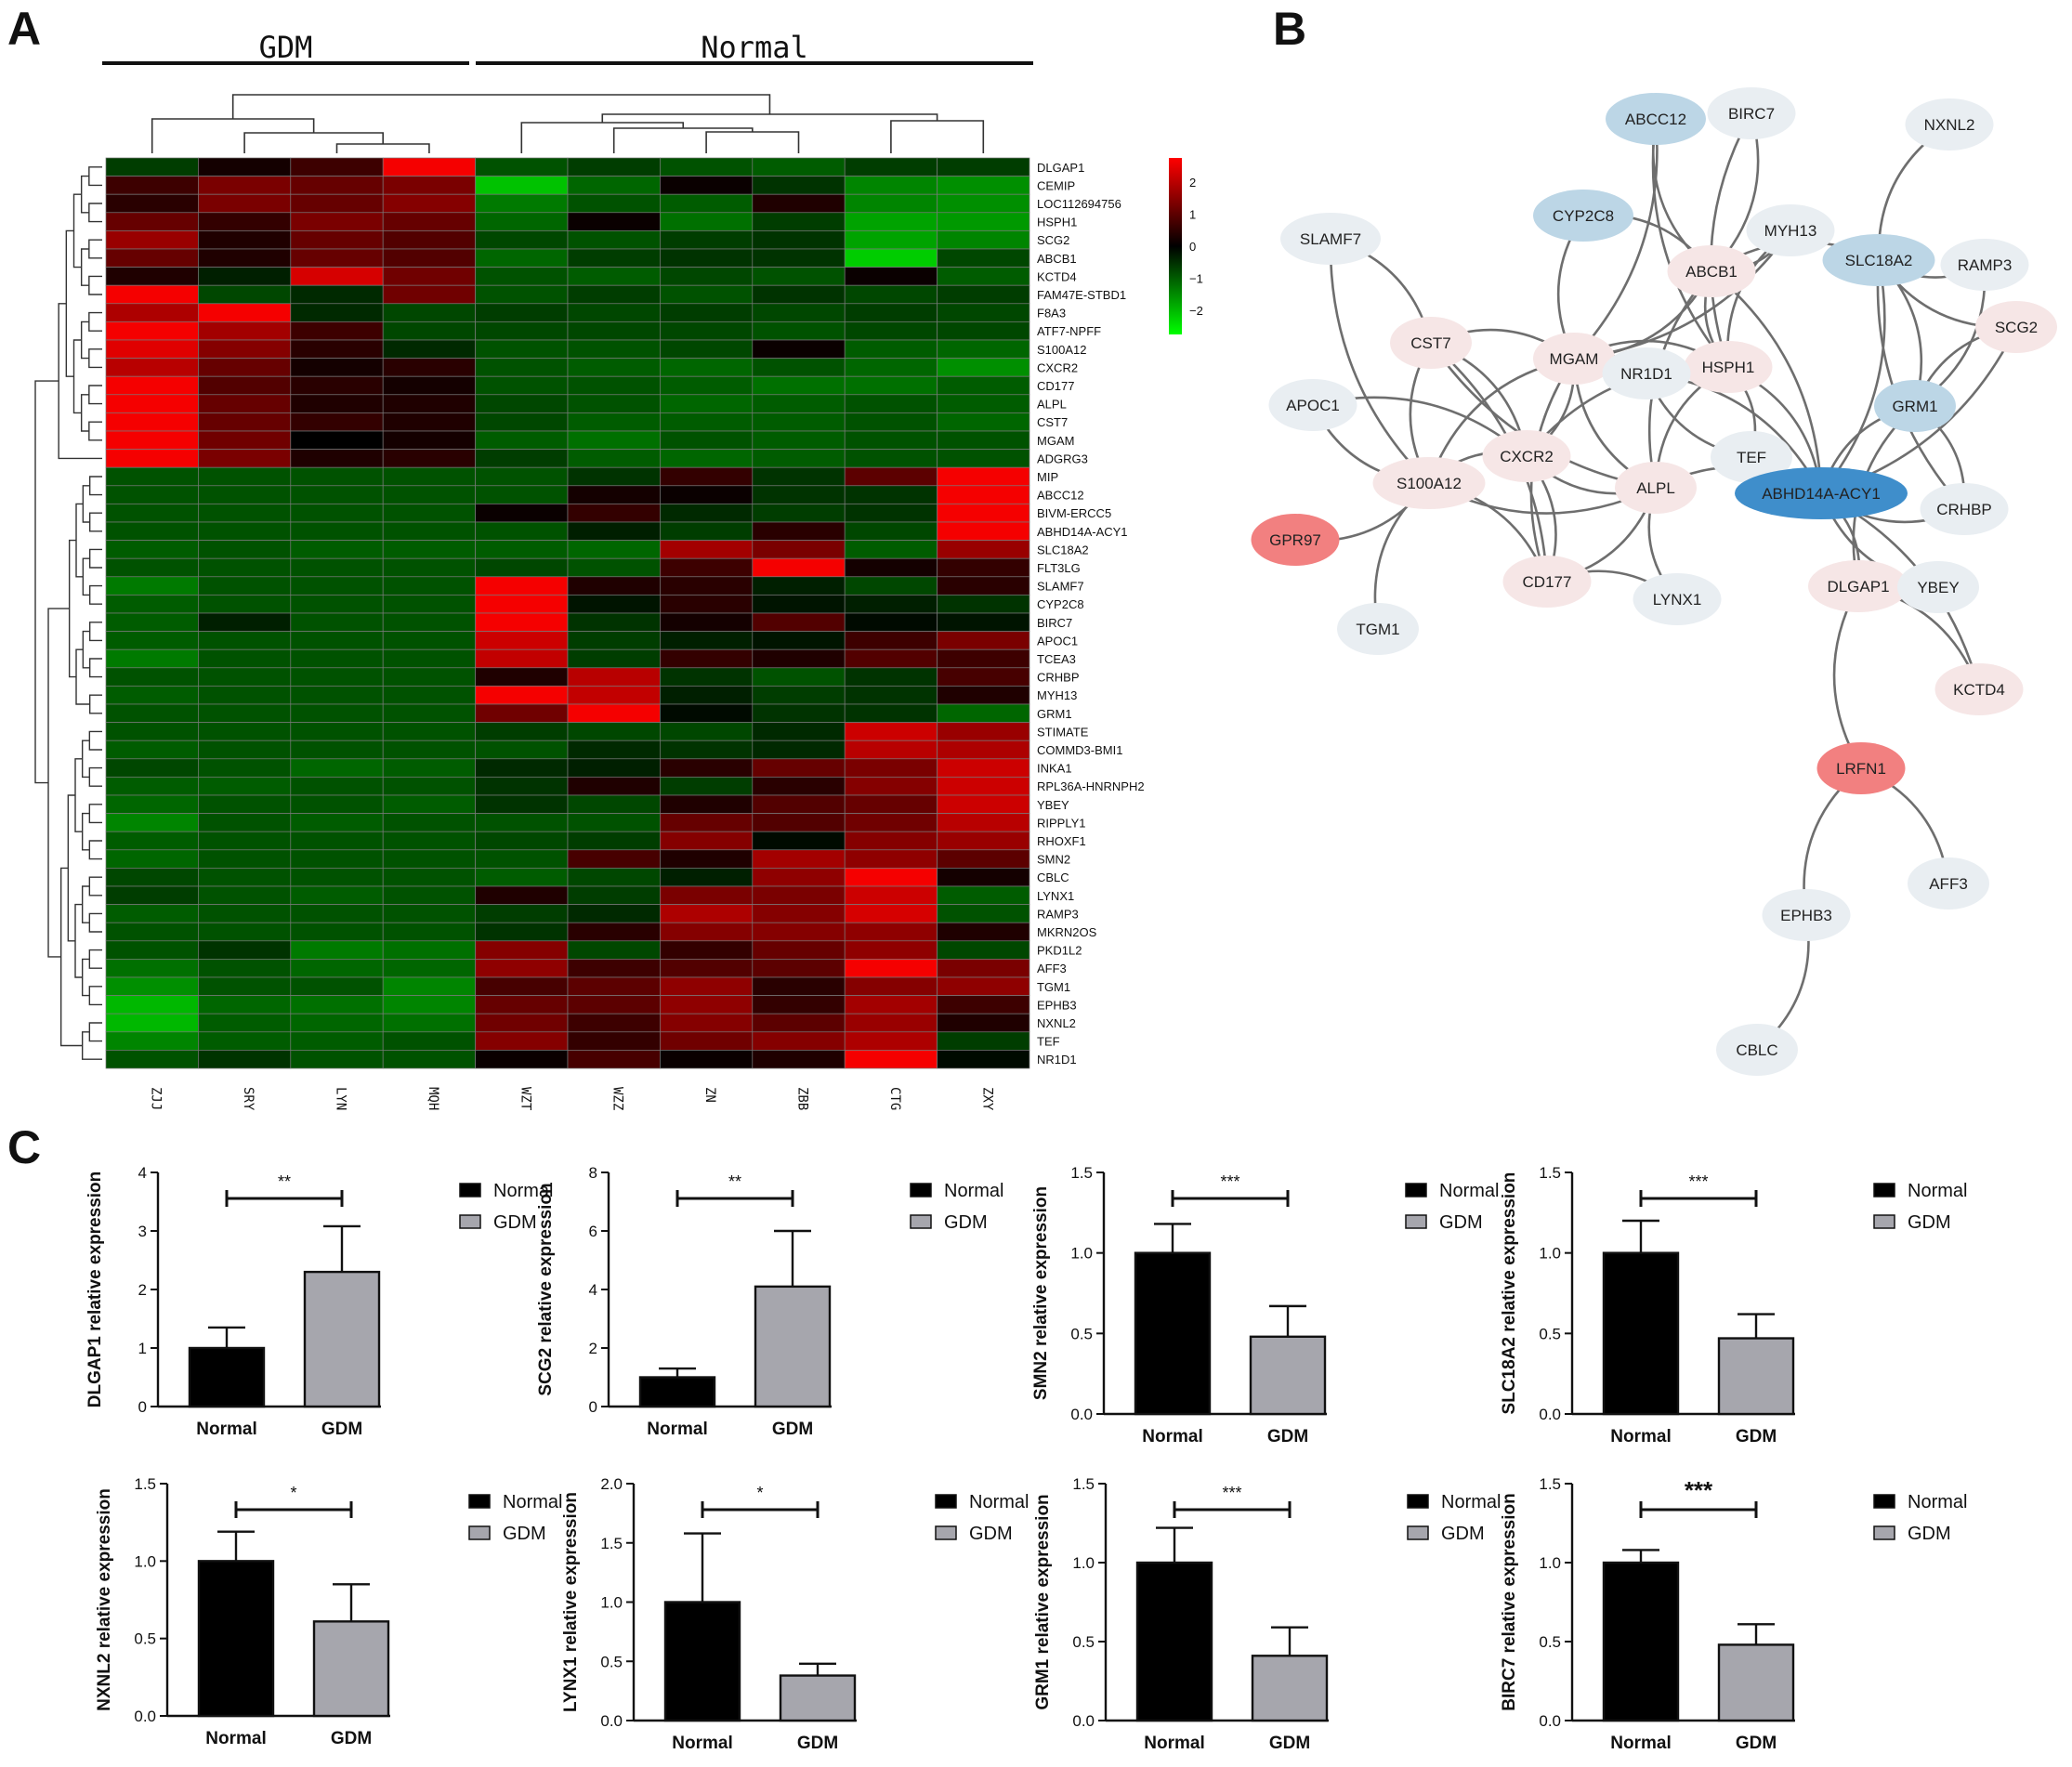 This screenshot has width=2072, height=1767. Describe the element at coordinates (1063, 549) in the screenshot. I see `gene-label: SLC18A2` at that location.